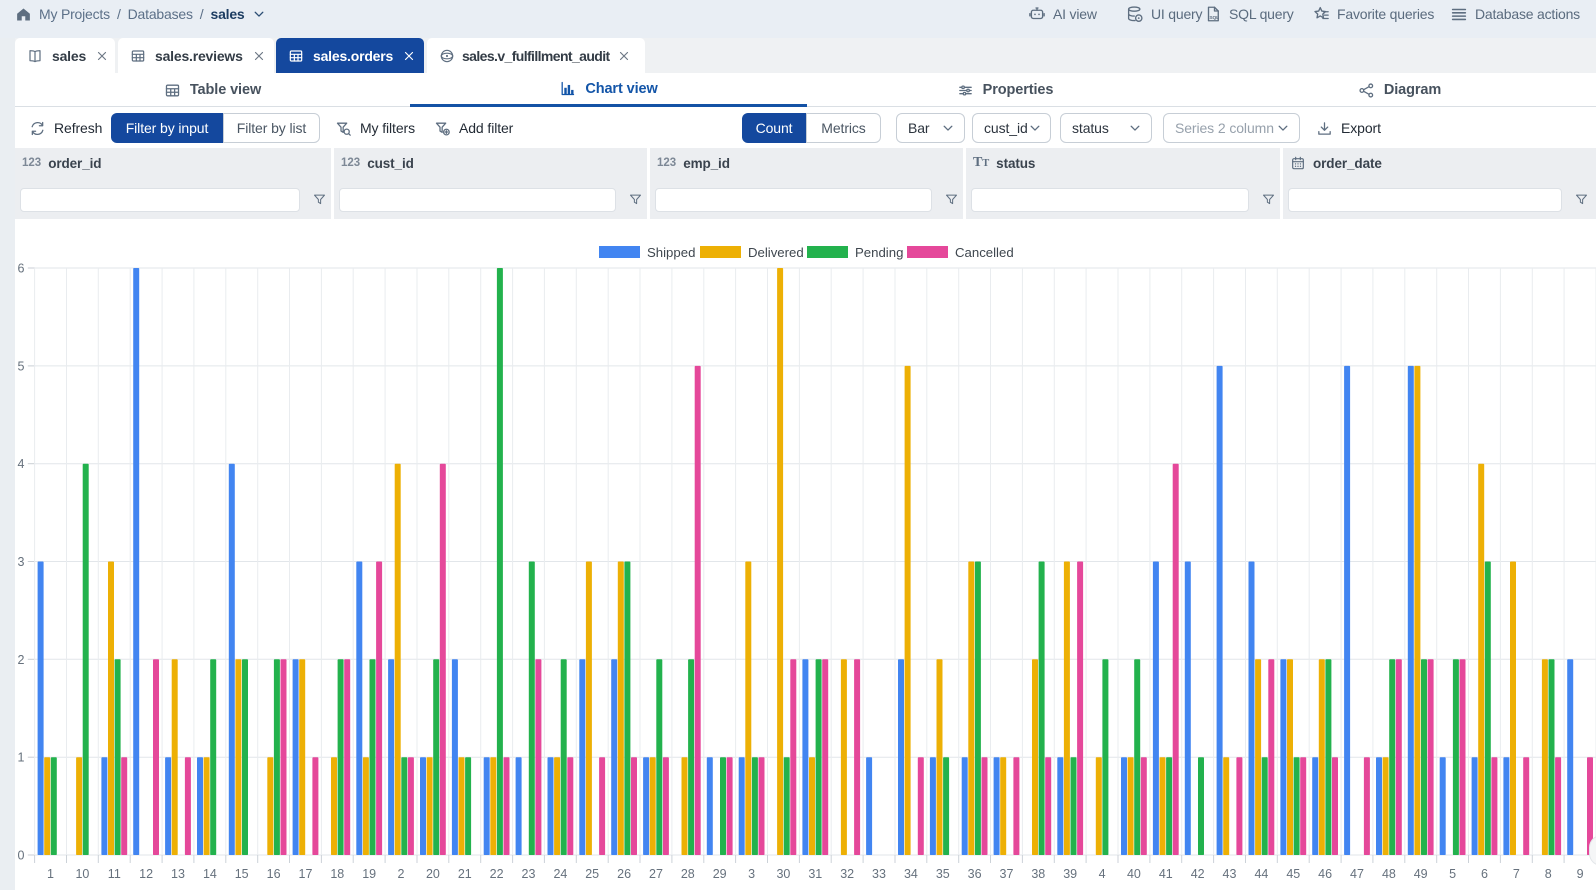 The height and width of the screenshot is (890, 1596). What do you see at coordinates (210, 874) in the screenshot?
I see `svg-text: 14` at bounding box center [210, 874].